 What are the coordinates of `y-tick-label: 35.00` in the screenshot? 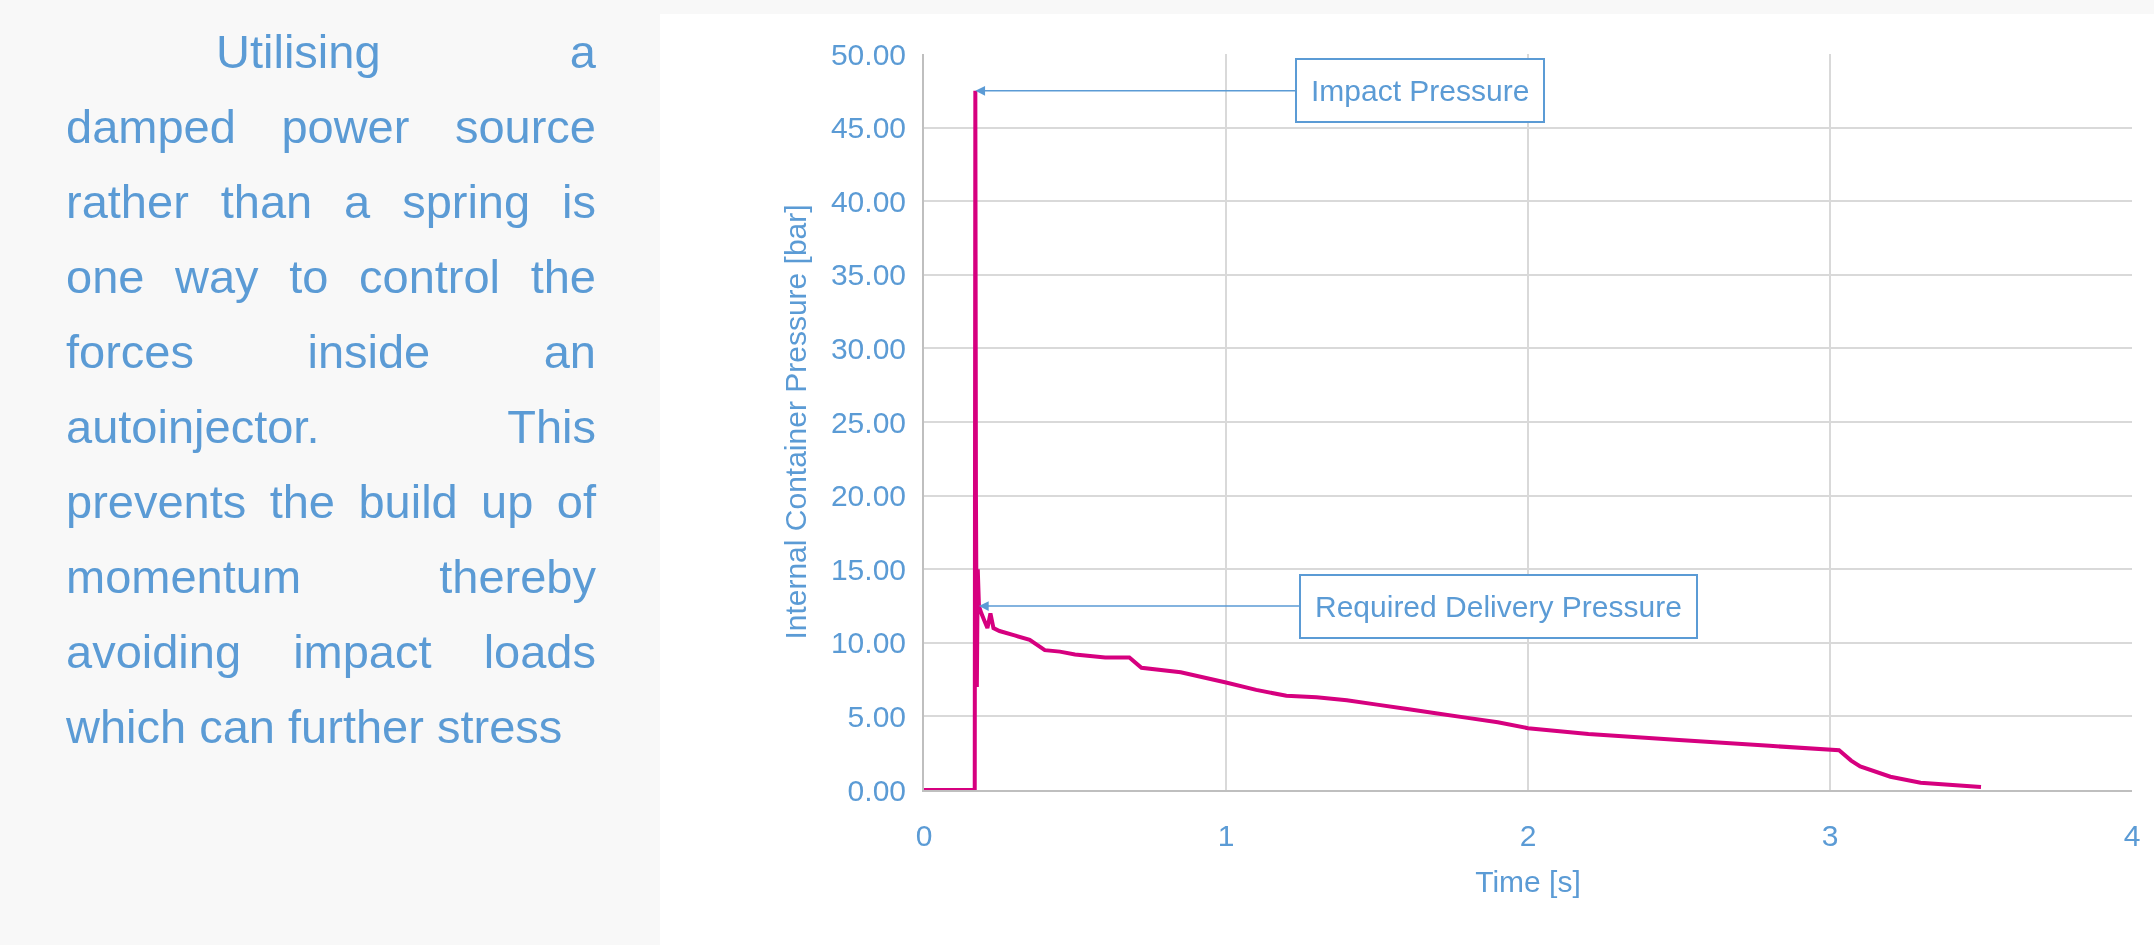 It's located at (868, 275).